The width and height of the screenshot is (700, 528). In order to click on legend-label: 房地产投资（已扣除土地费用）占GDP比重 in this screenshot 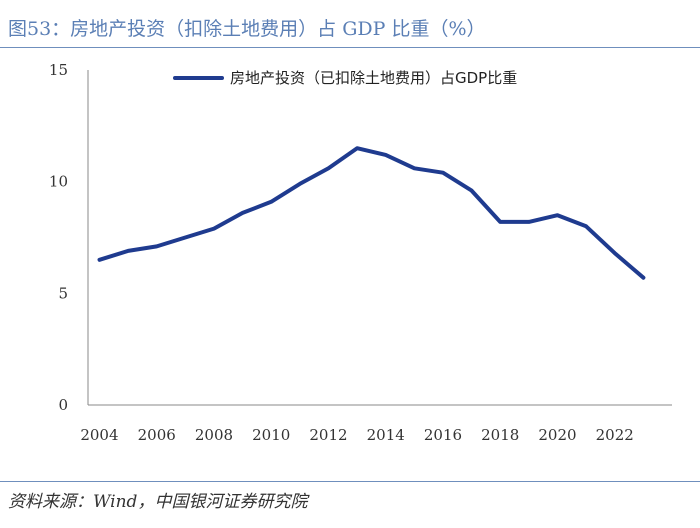, I will do `click(373, 78)`.